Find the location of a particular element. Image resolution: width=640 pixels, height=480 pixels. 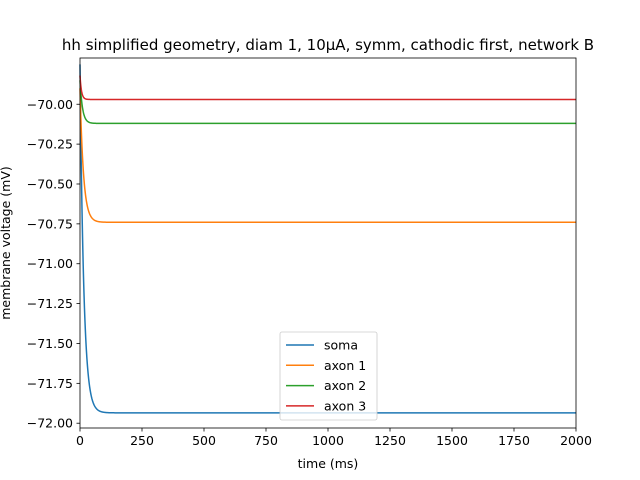

y-tick-label: −71.75 is located at coordinates (50, 383).